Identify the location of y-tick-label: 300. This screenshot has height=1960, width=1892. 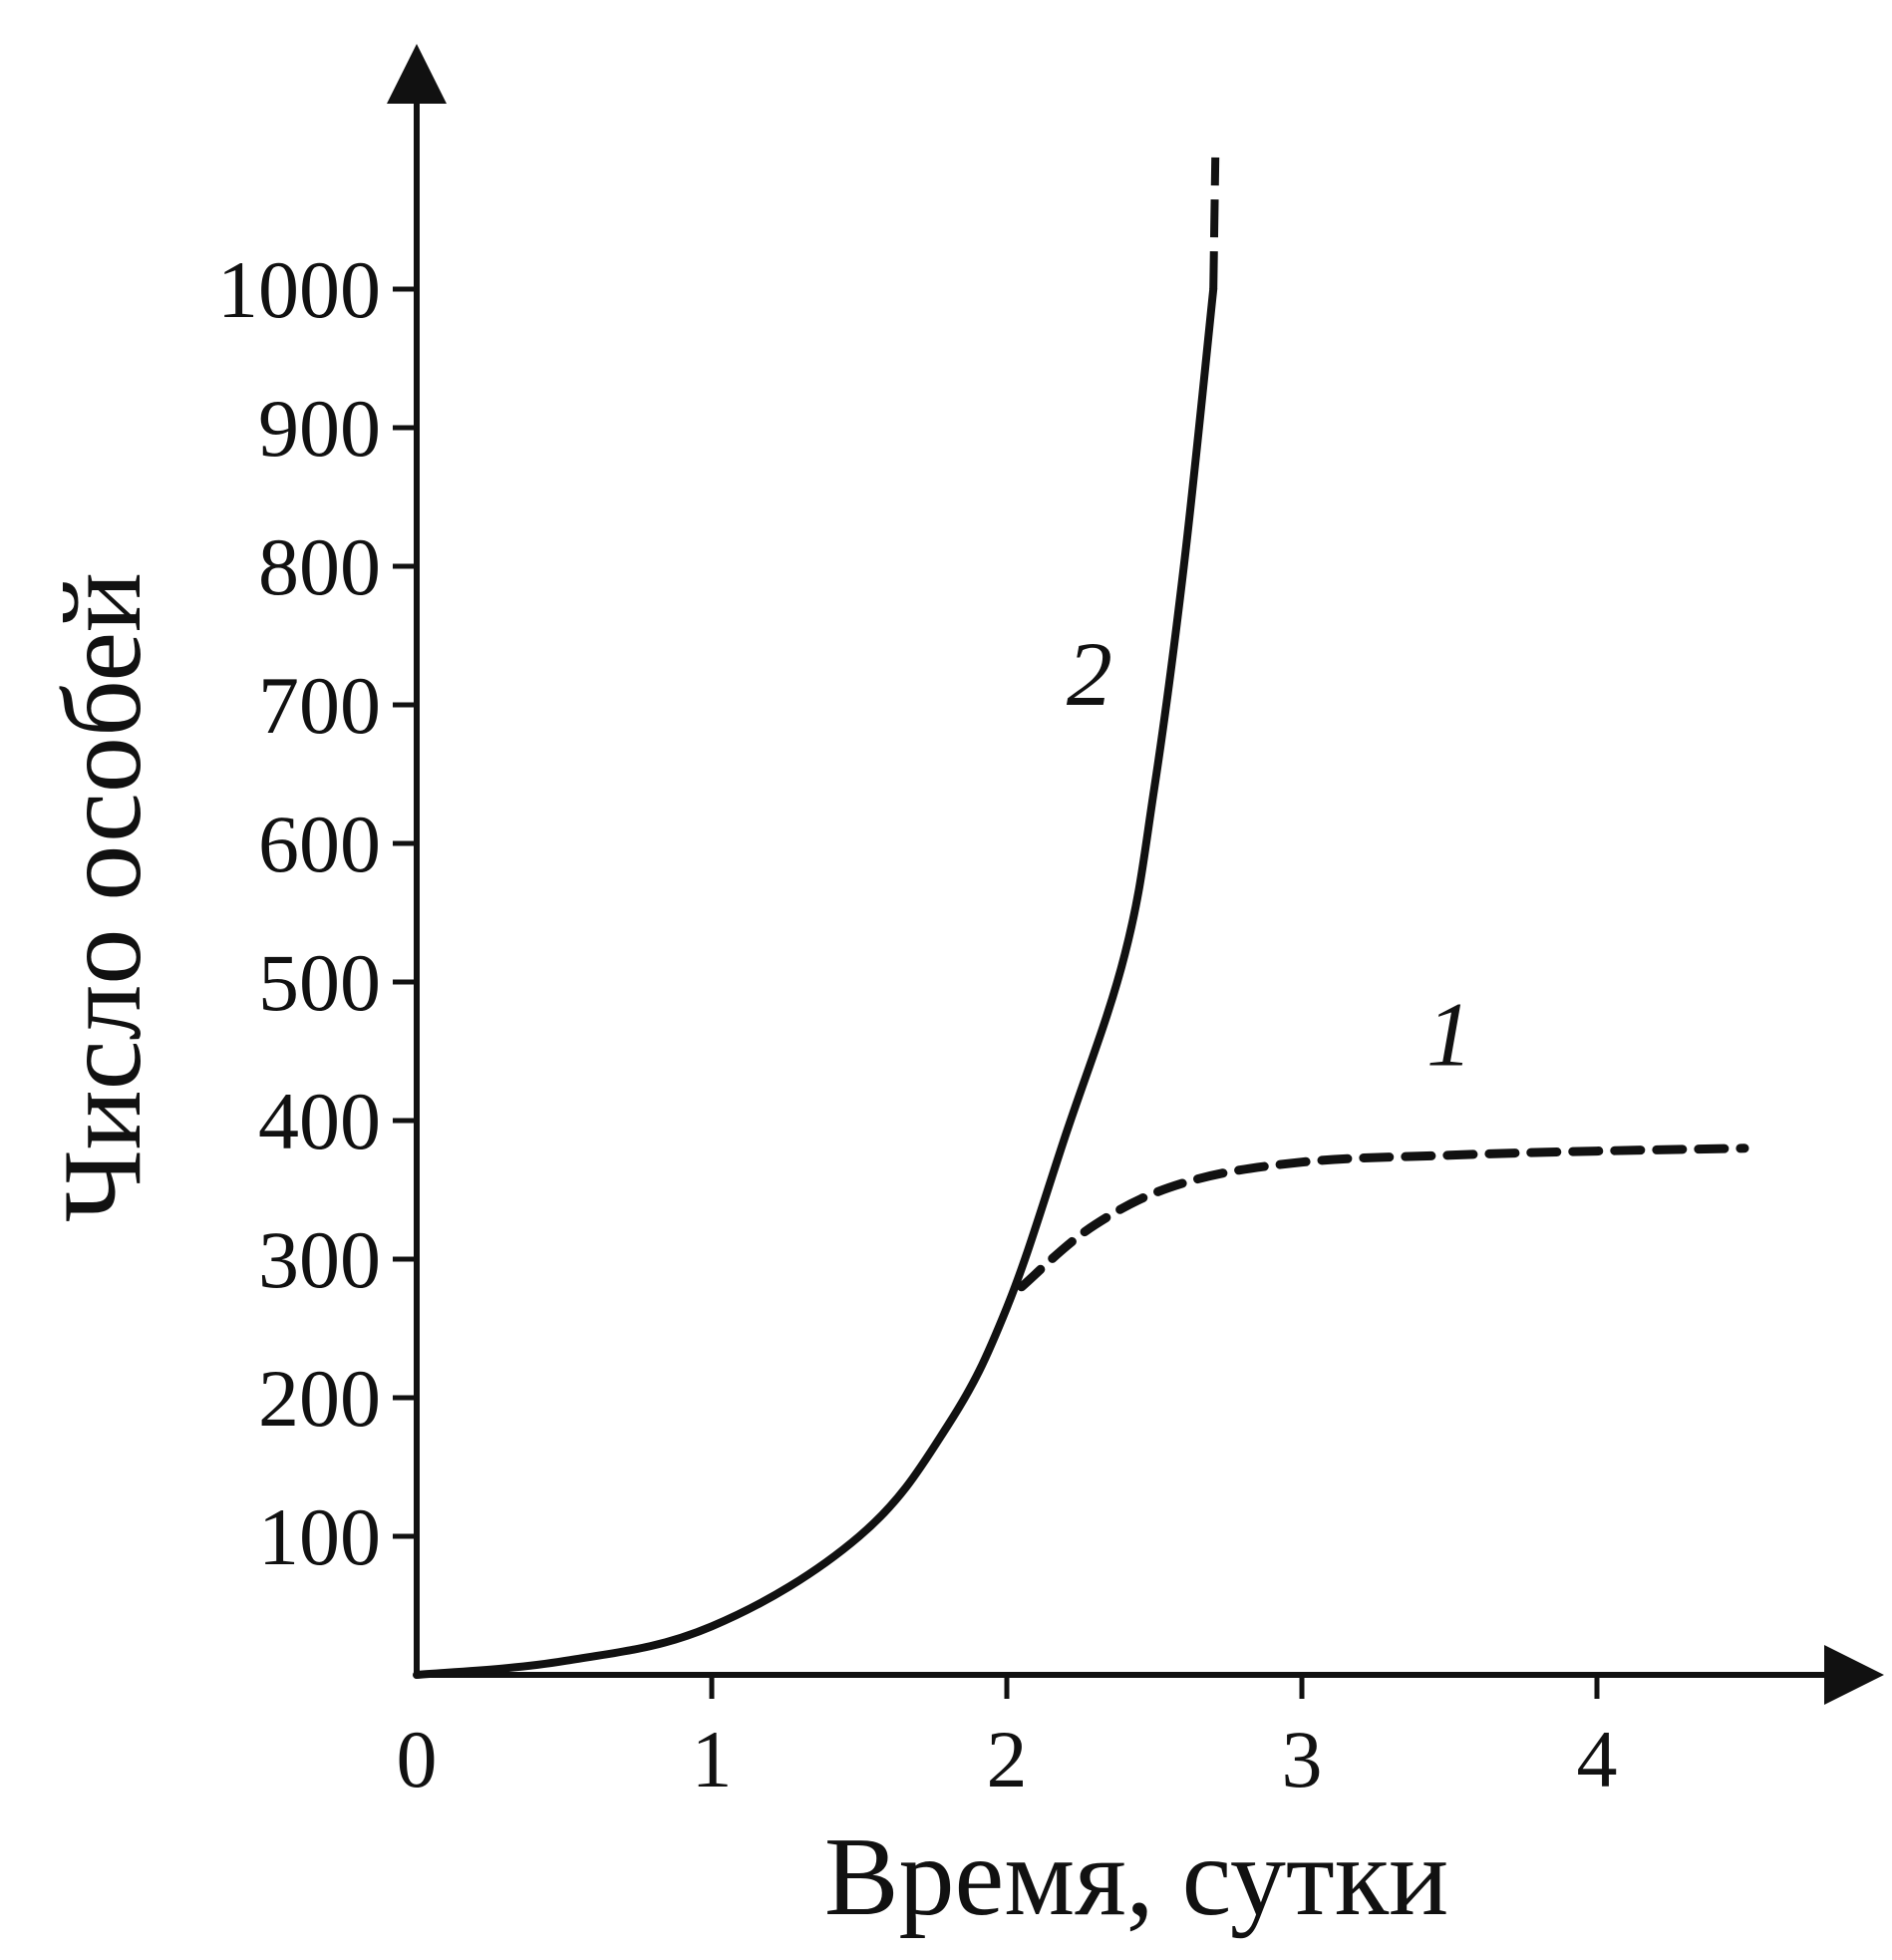
(319, 1259).